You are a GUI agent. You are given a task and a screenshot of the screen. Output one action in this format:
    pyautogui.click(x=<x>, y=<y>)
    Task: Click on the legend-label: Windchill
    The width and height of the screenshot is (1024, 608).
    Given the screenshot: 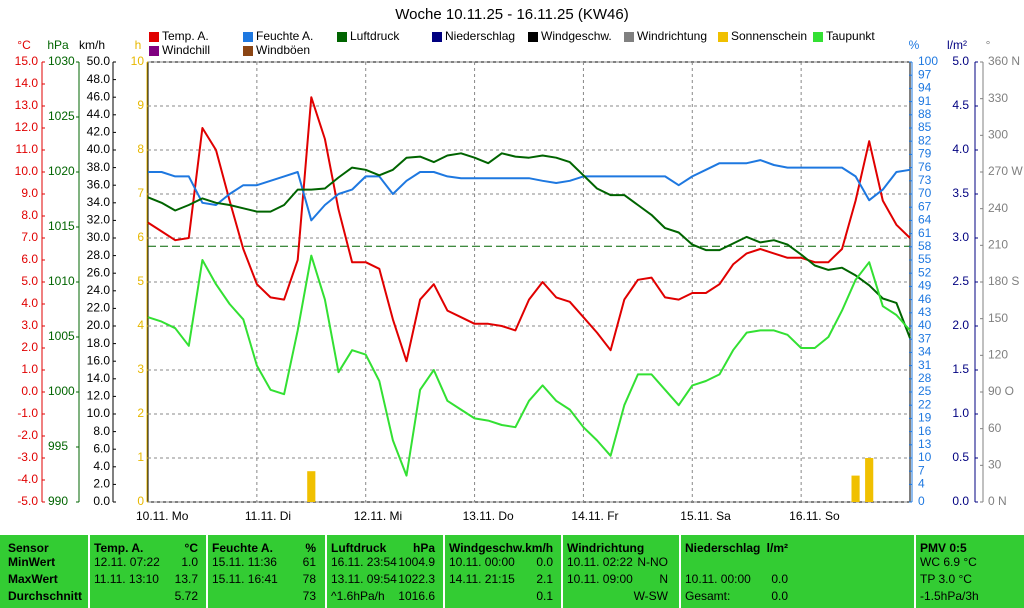 What is the action you would take?
    pyautogui.click(x=186, y=50)
    